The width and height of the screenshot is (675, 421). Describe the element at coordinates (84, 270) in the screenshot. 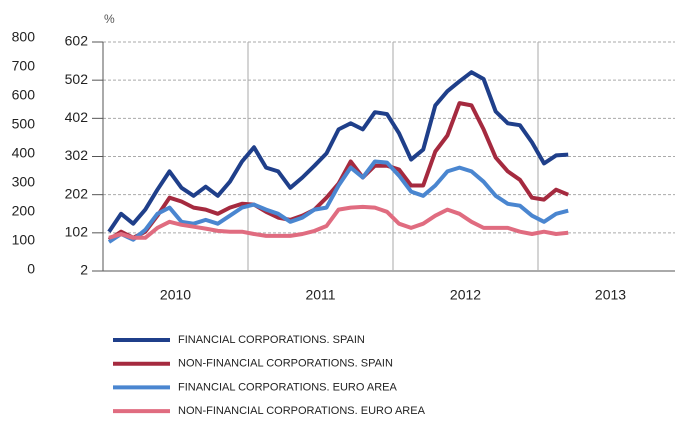

I see `y-tick-label: 2` at that location.